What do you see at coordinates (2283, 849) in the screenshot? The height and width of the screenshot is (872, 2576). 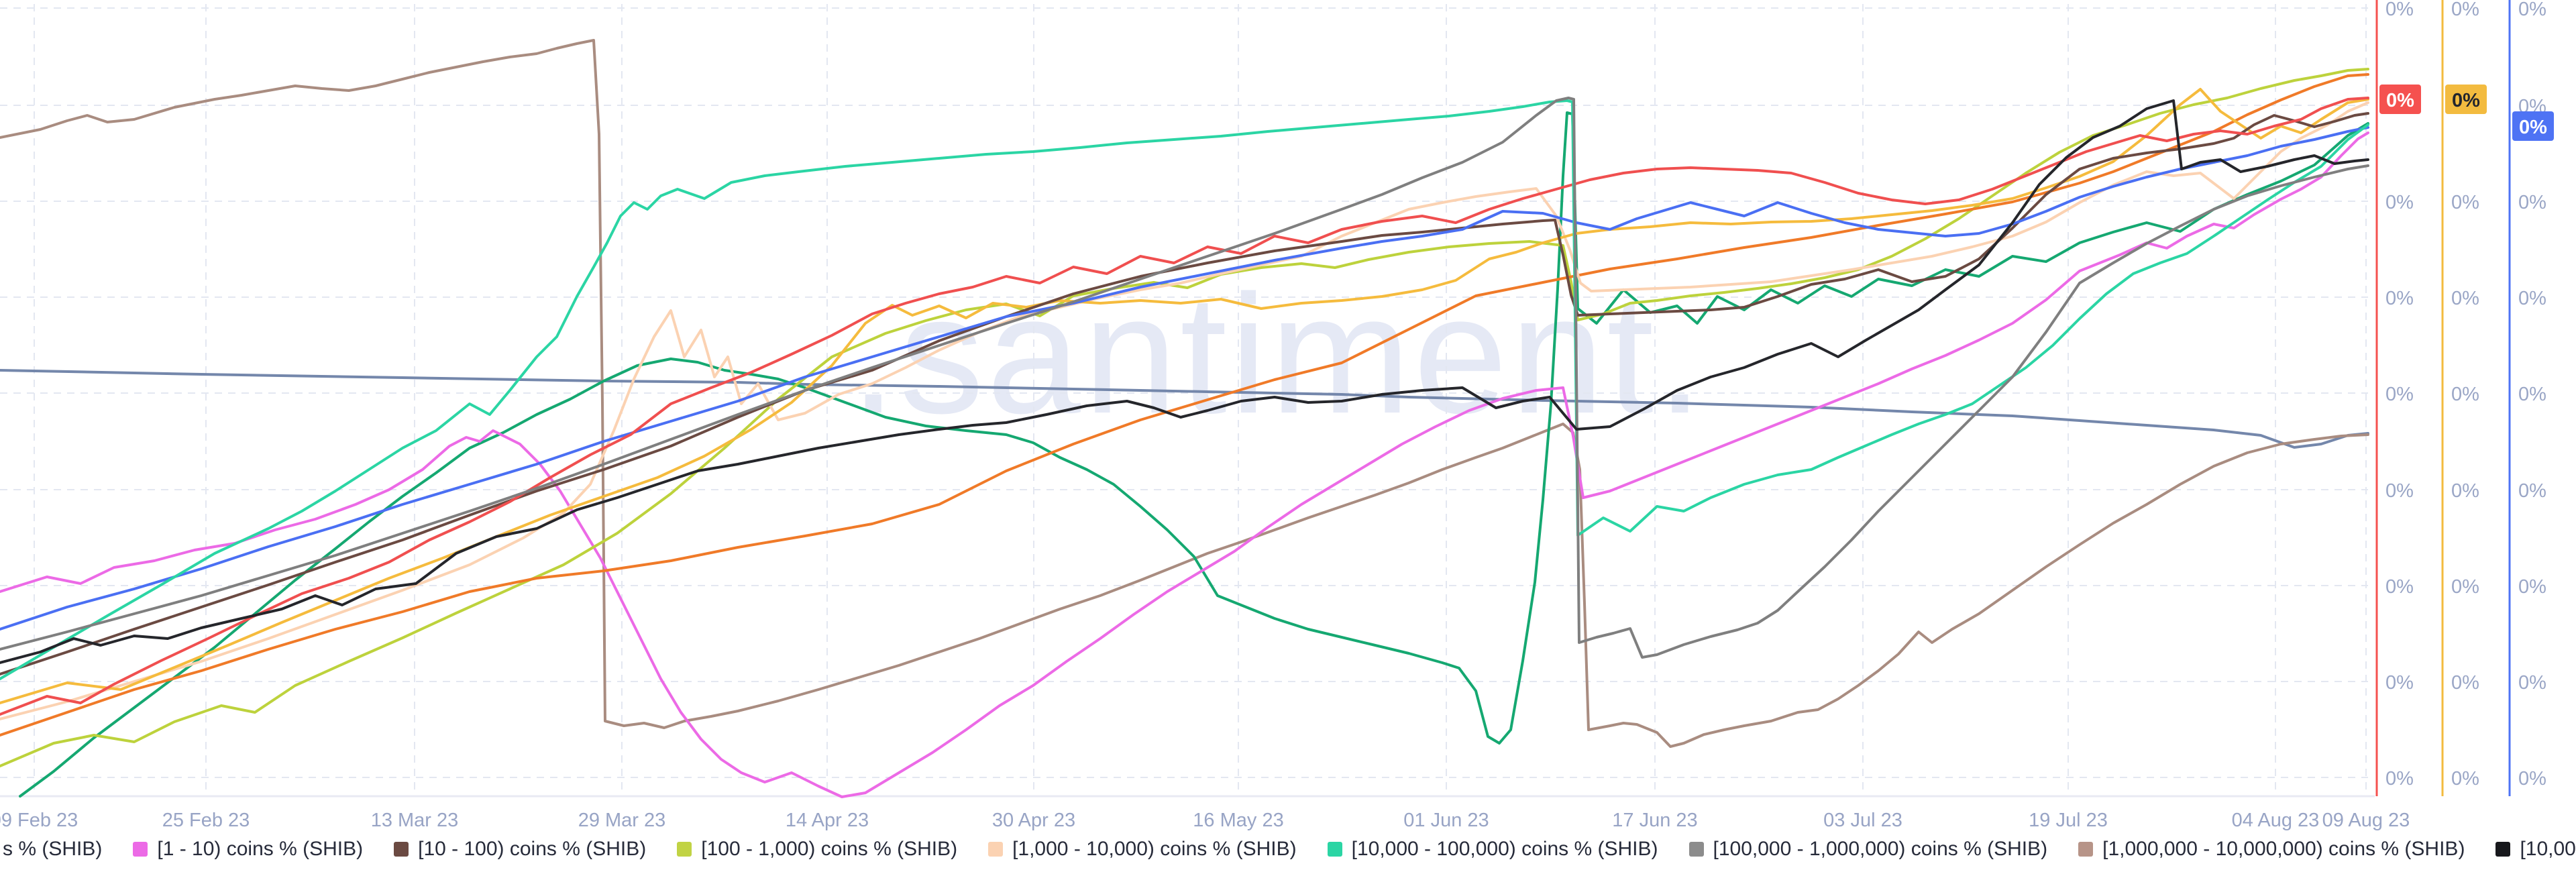 I see `legend-item-label: [1,000,000 - 10,000,000) coins % (SHIB)` at bounding box center [2283, 849].